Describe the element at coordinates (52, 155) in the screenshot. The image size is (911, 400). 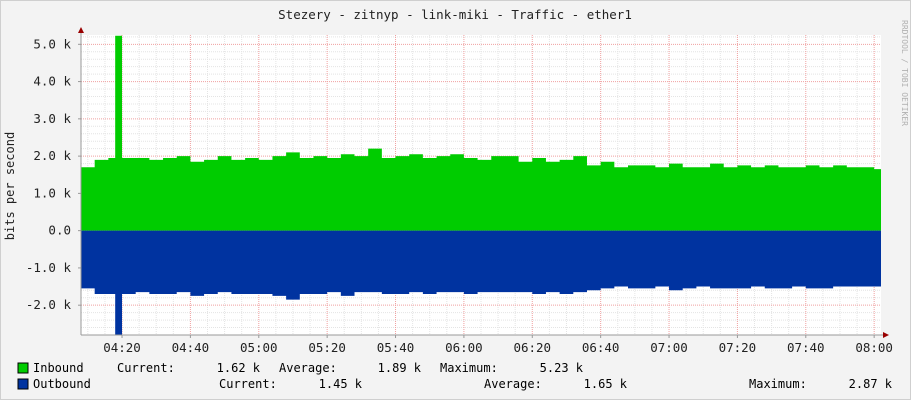
I see `y-tick-label: 2.0 k` at that location.